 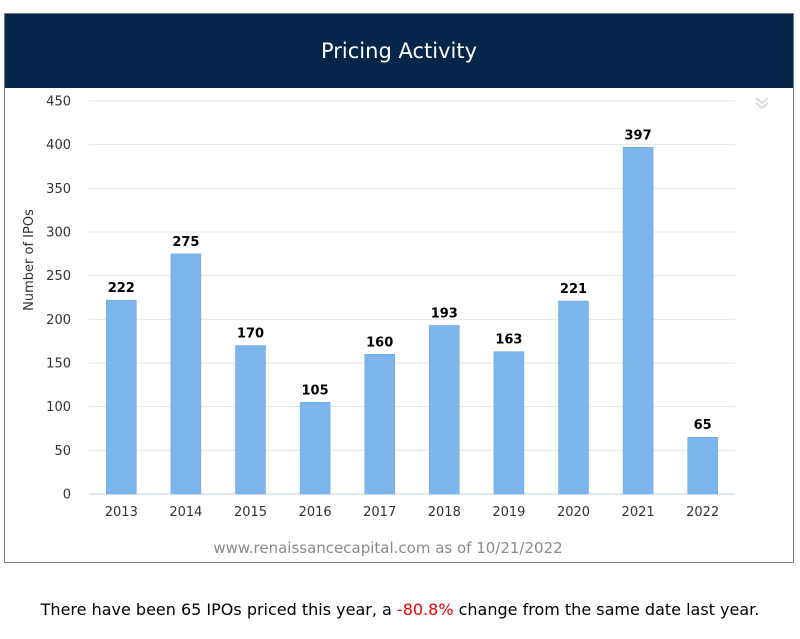 I want to click on y-tick-label: 450, so click(x=58, y=102).